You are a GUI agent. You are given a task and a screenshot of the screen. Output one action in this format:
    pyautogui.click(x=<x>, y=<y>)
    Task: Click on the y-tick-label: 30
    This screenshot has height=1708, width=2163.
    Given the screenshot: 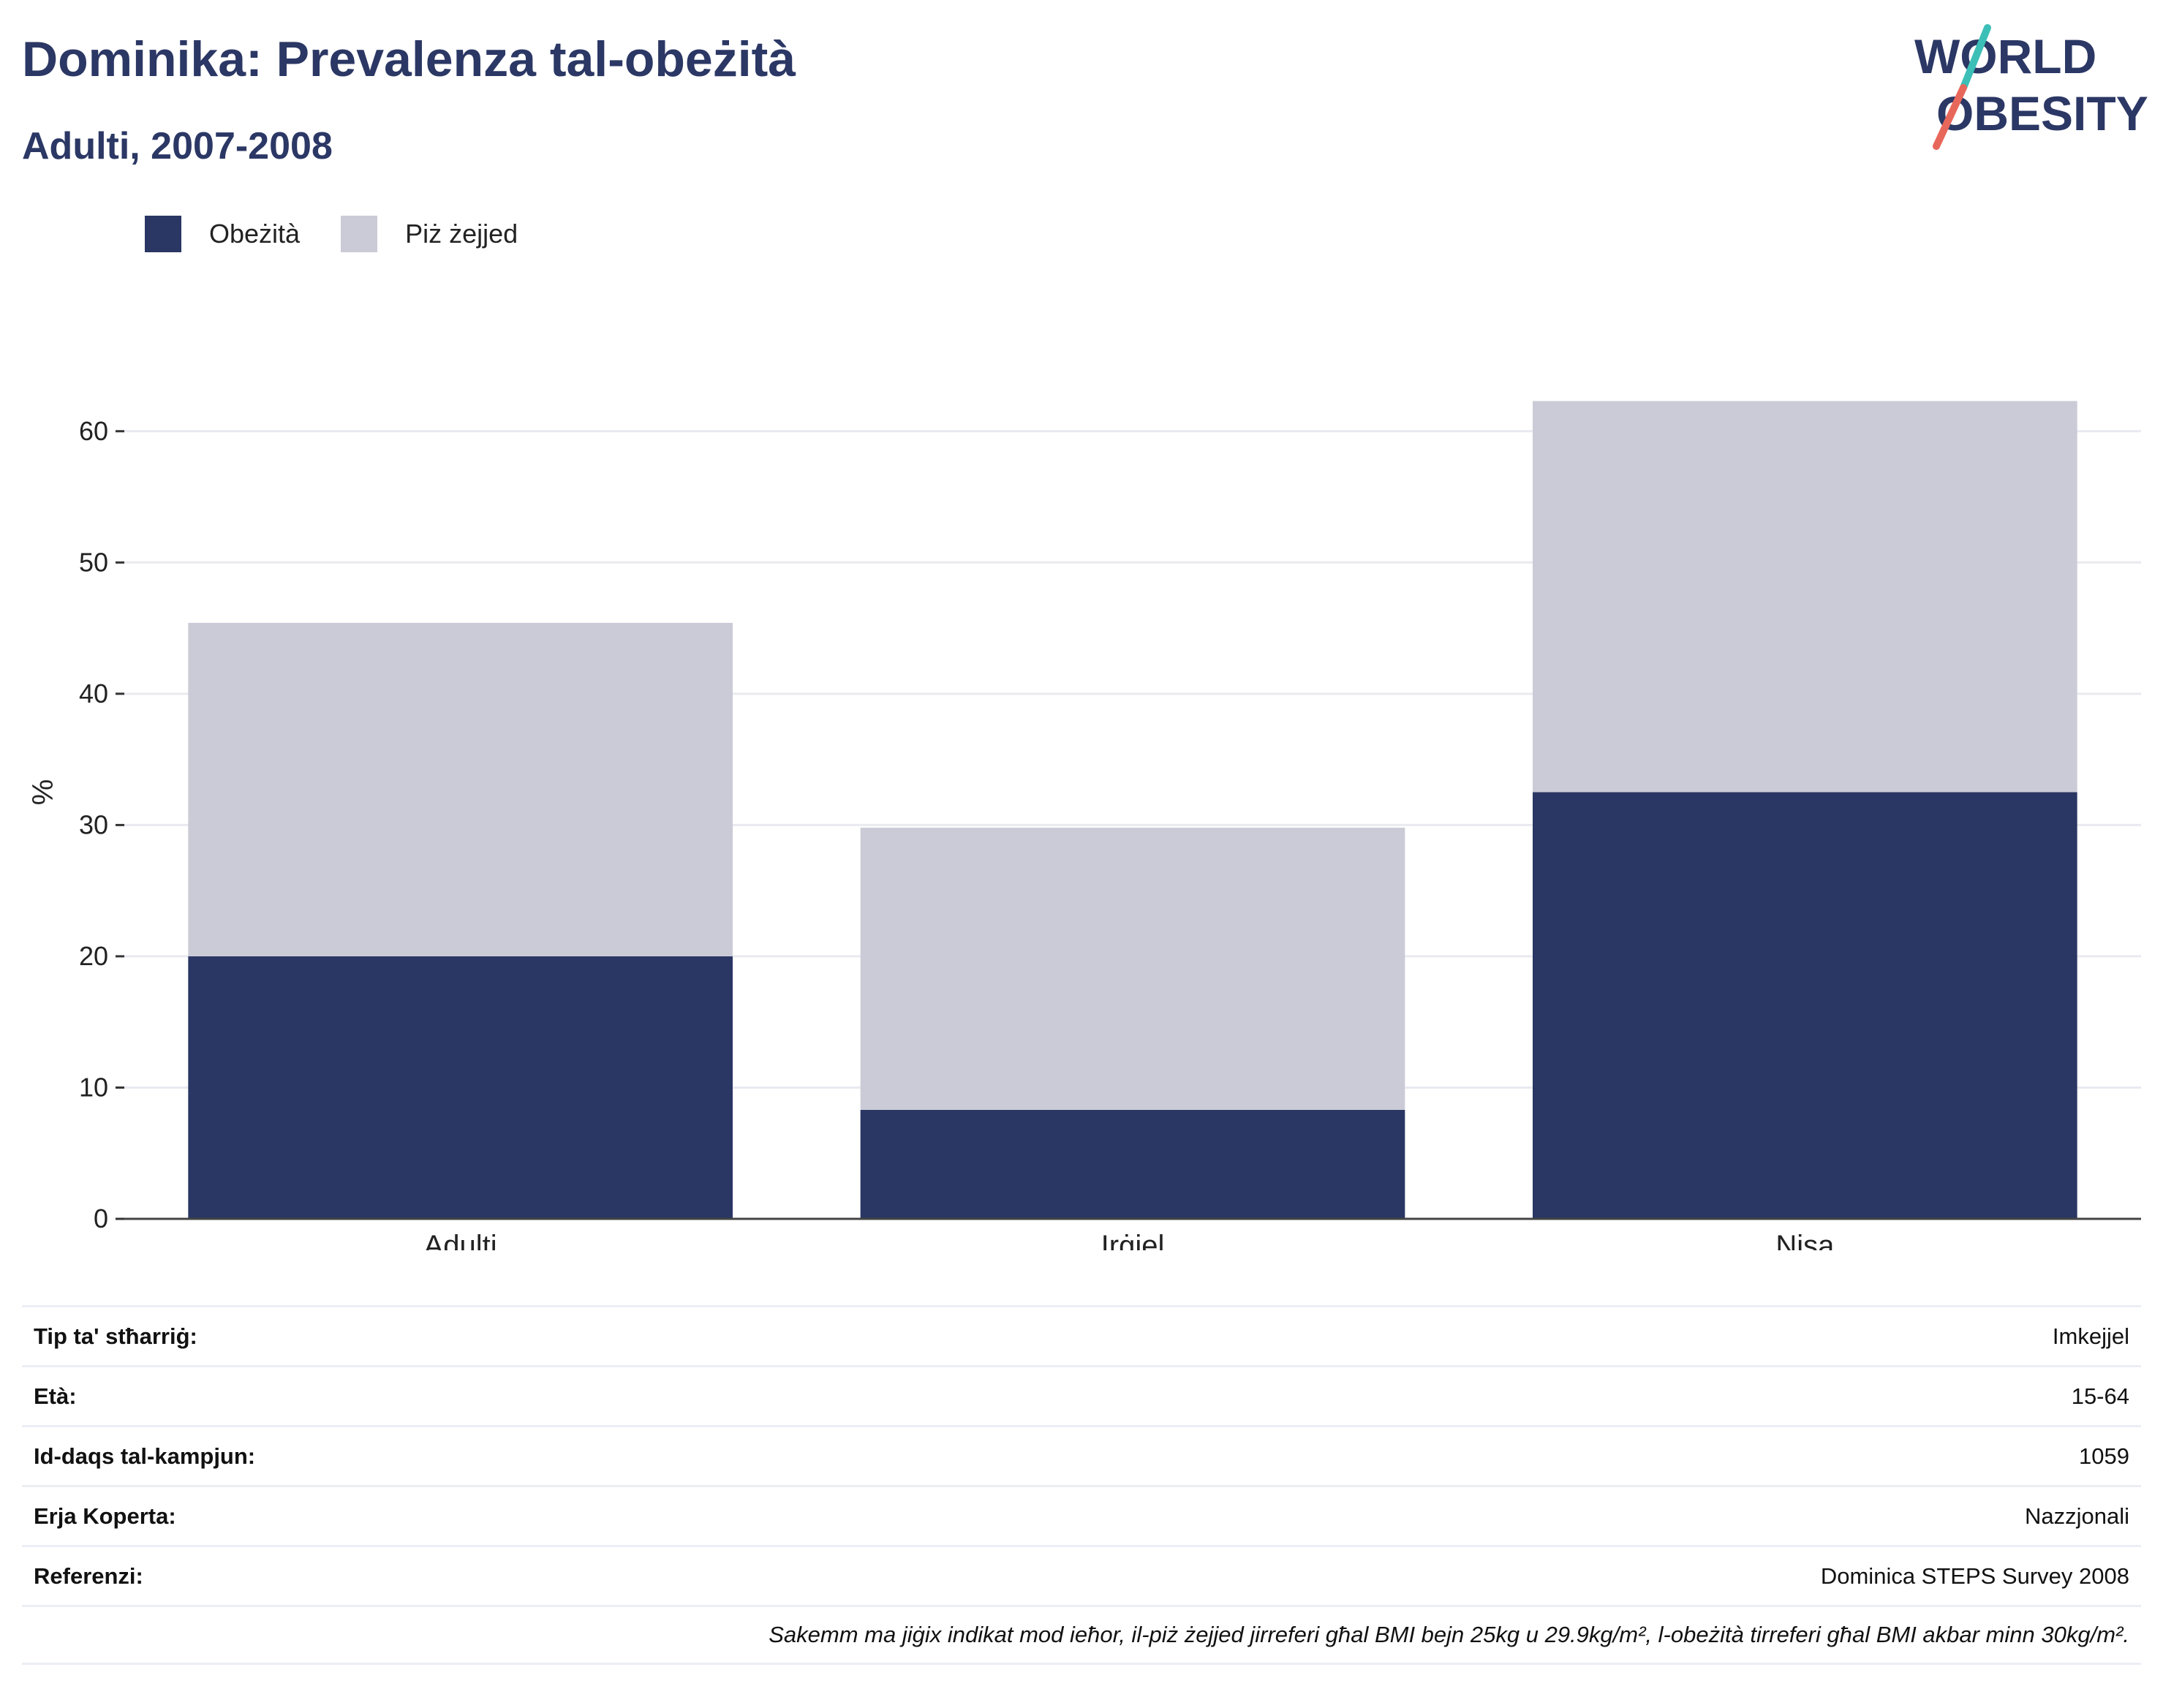 What is the action you would take?
    pyautogui.click(x=94, y=824)
    